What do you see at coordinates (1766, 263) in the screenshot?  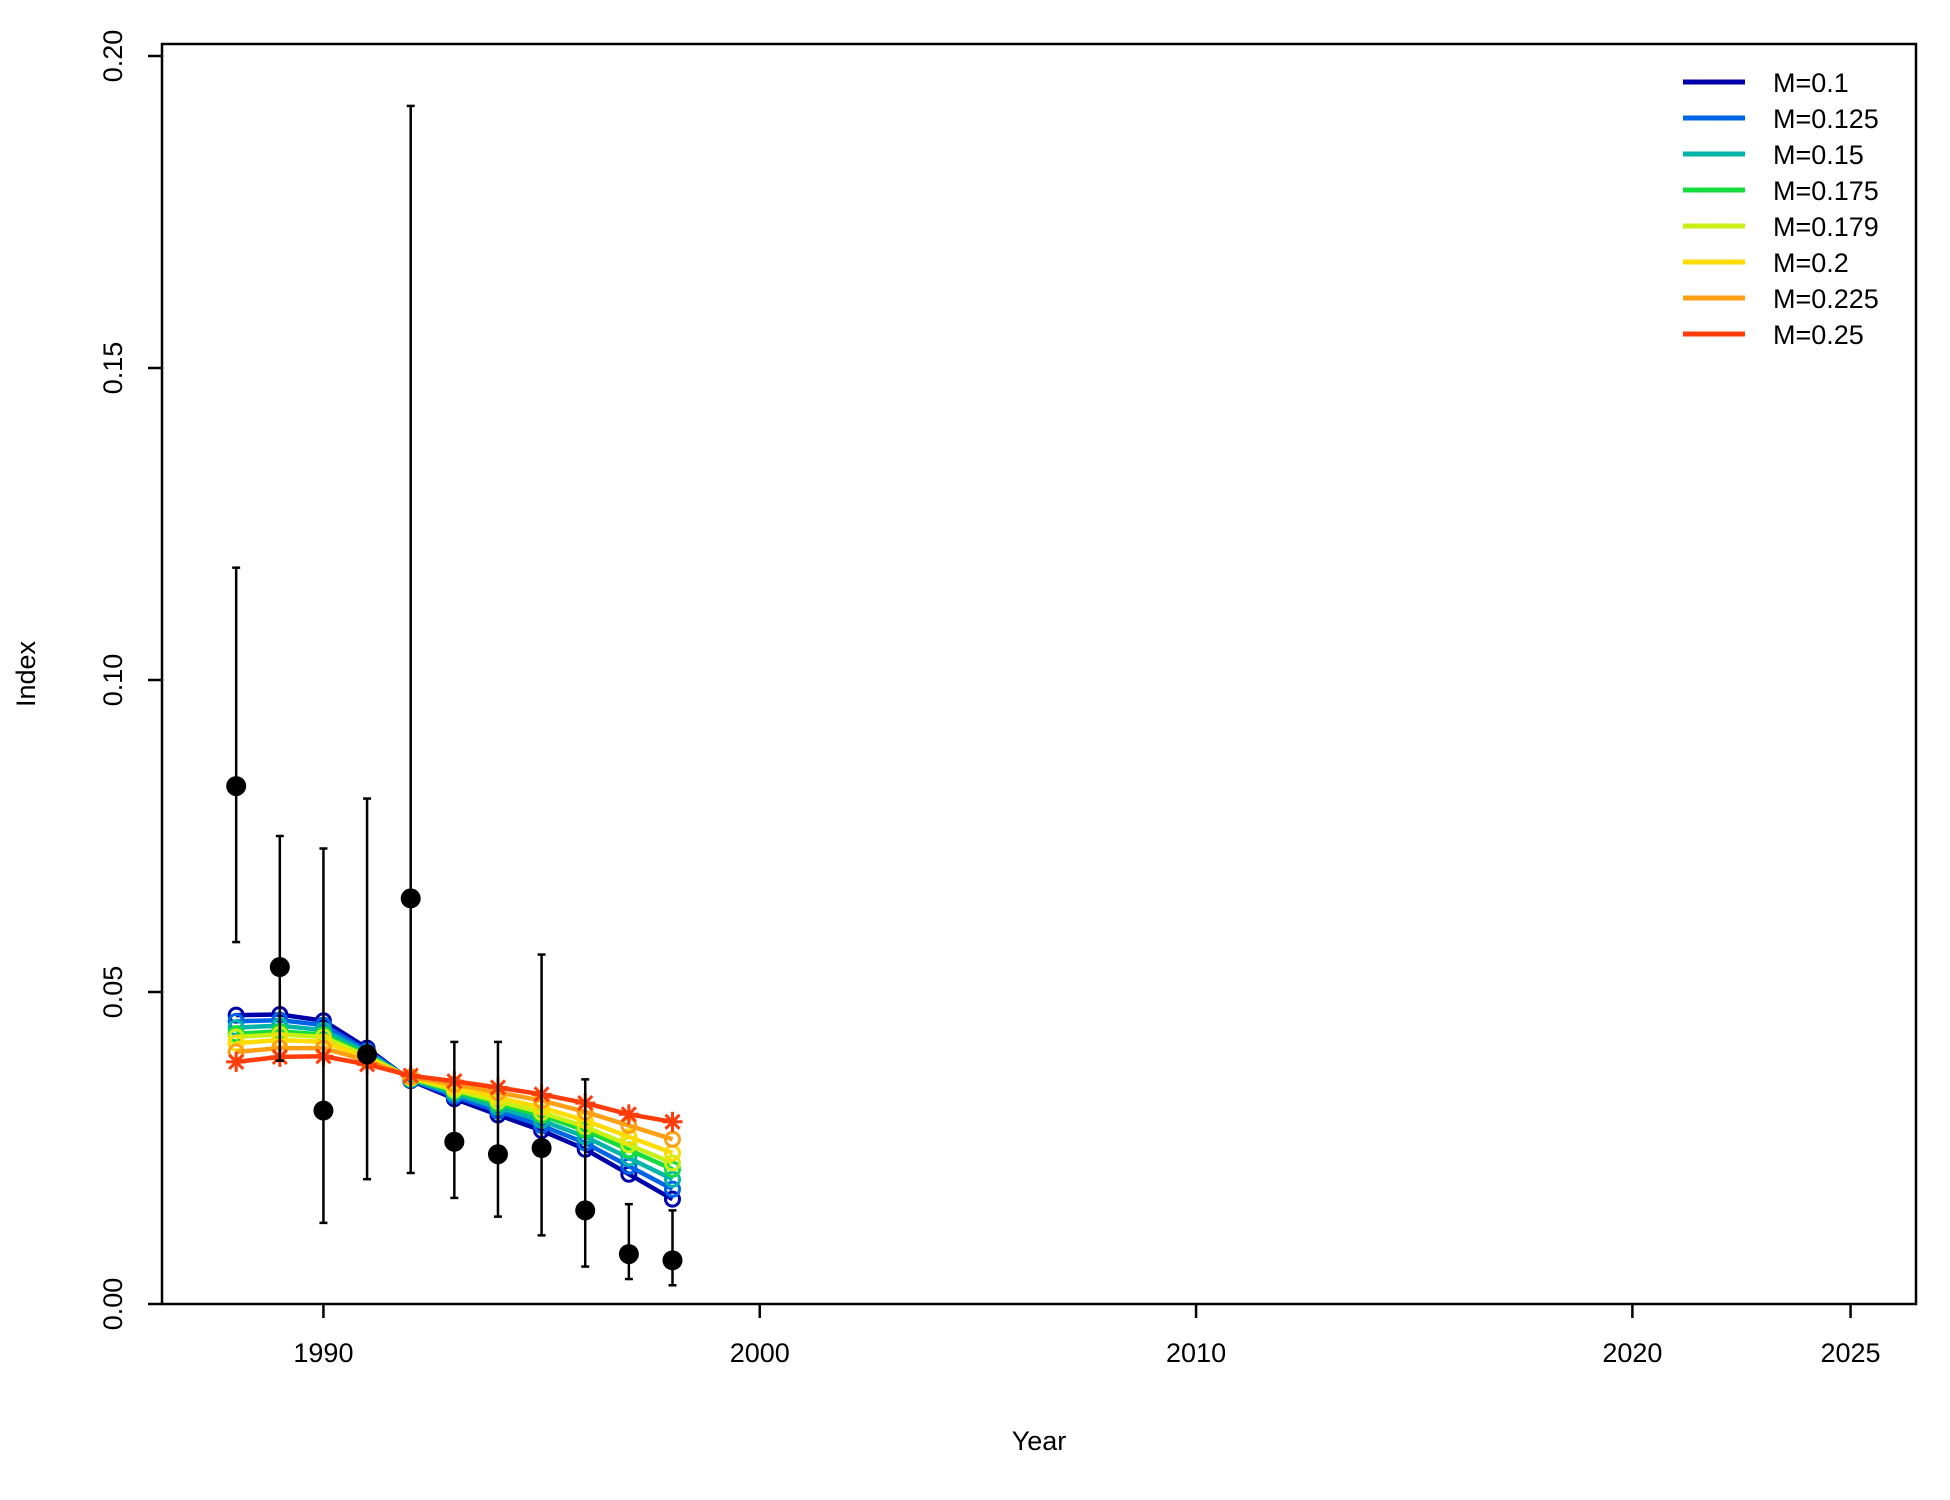 I see `legend-item: M=0.2` at bounding box center [1766, 263].